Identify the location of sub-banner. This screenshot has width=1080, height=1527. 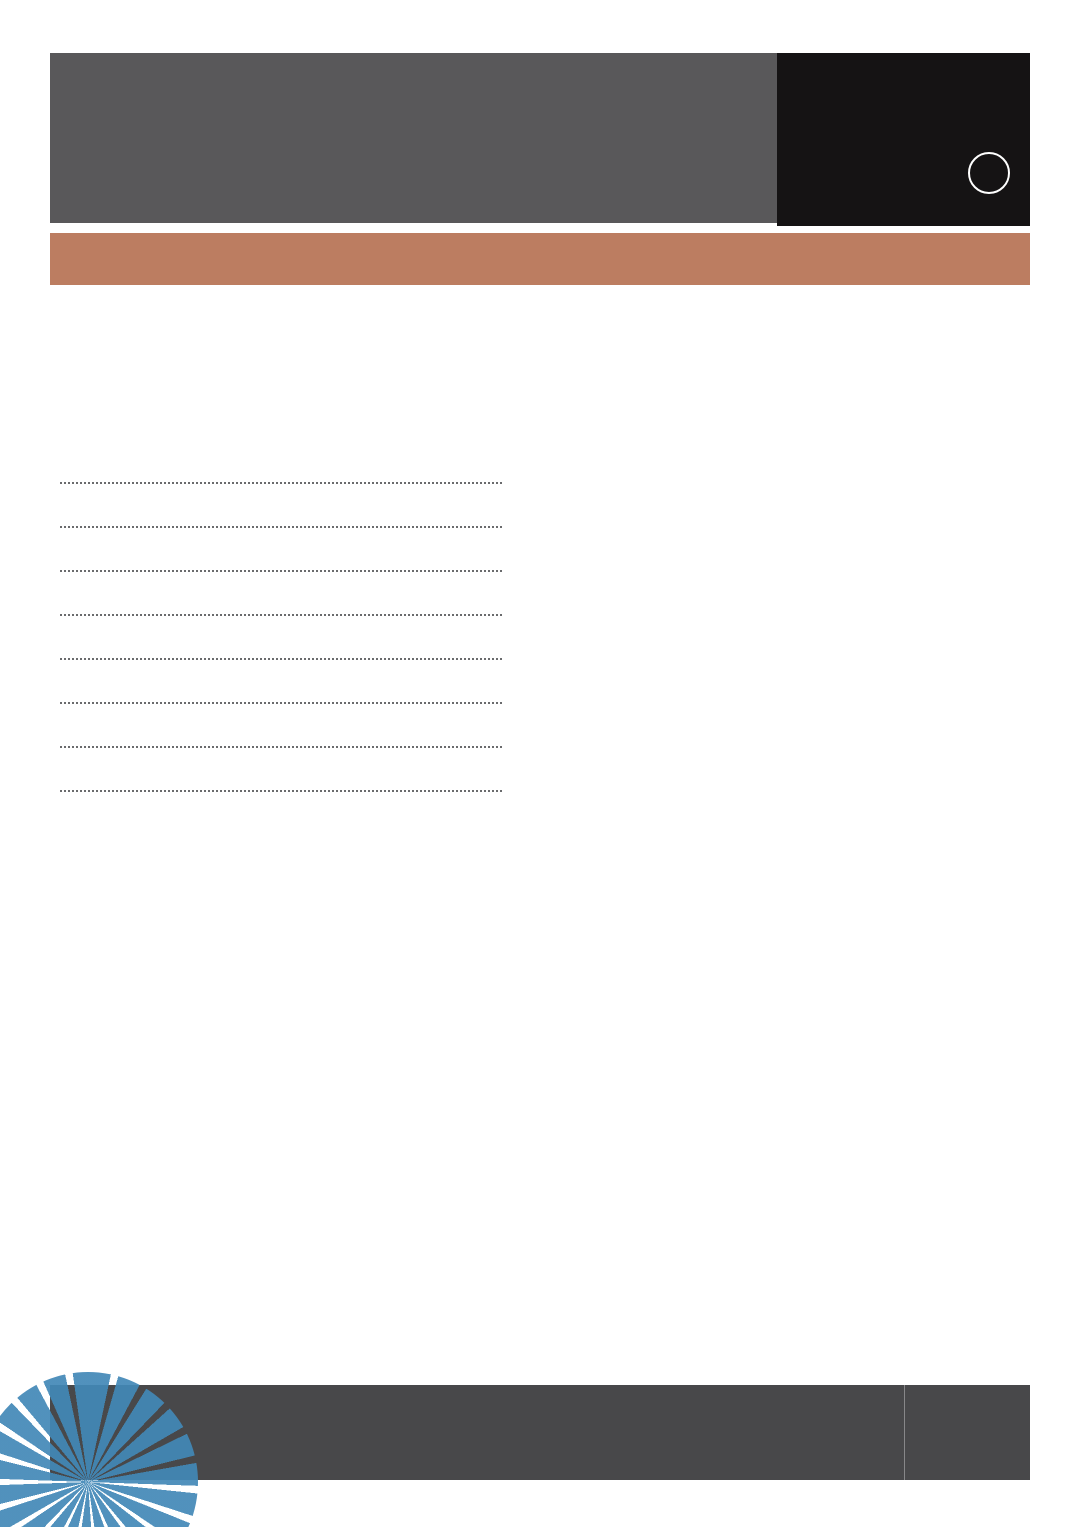
(540, 259).